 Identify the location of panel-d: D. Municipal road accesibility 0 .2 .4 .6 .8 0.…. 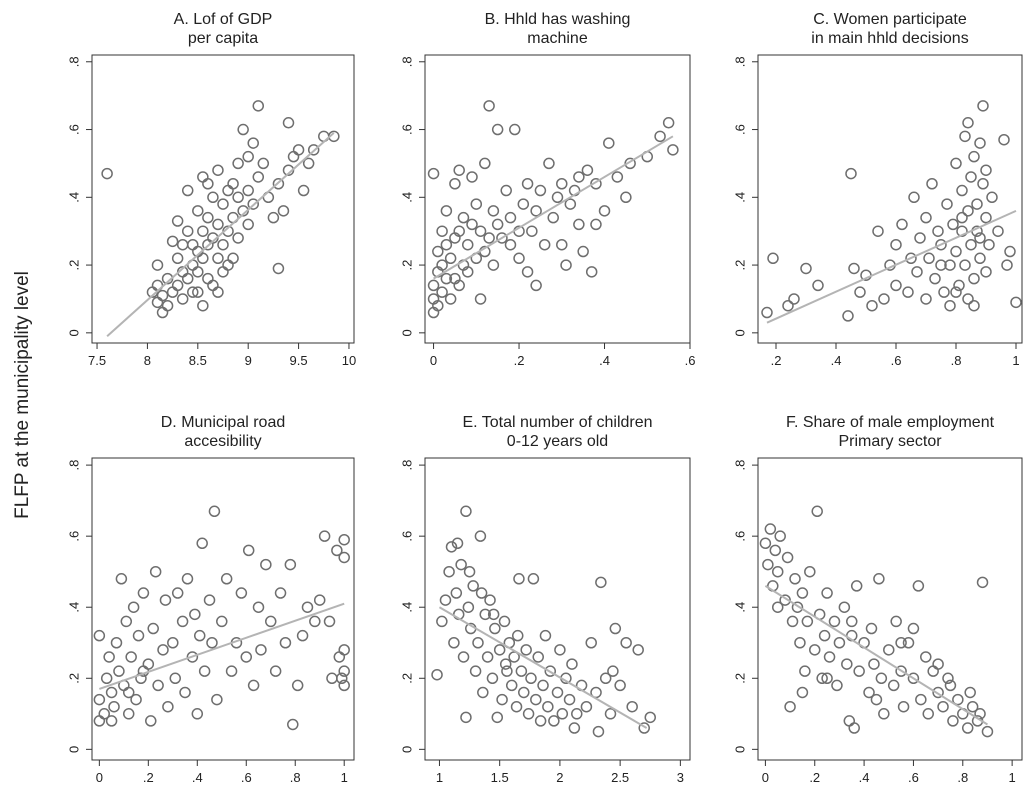
(210, 599).